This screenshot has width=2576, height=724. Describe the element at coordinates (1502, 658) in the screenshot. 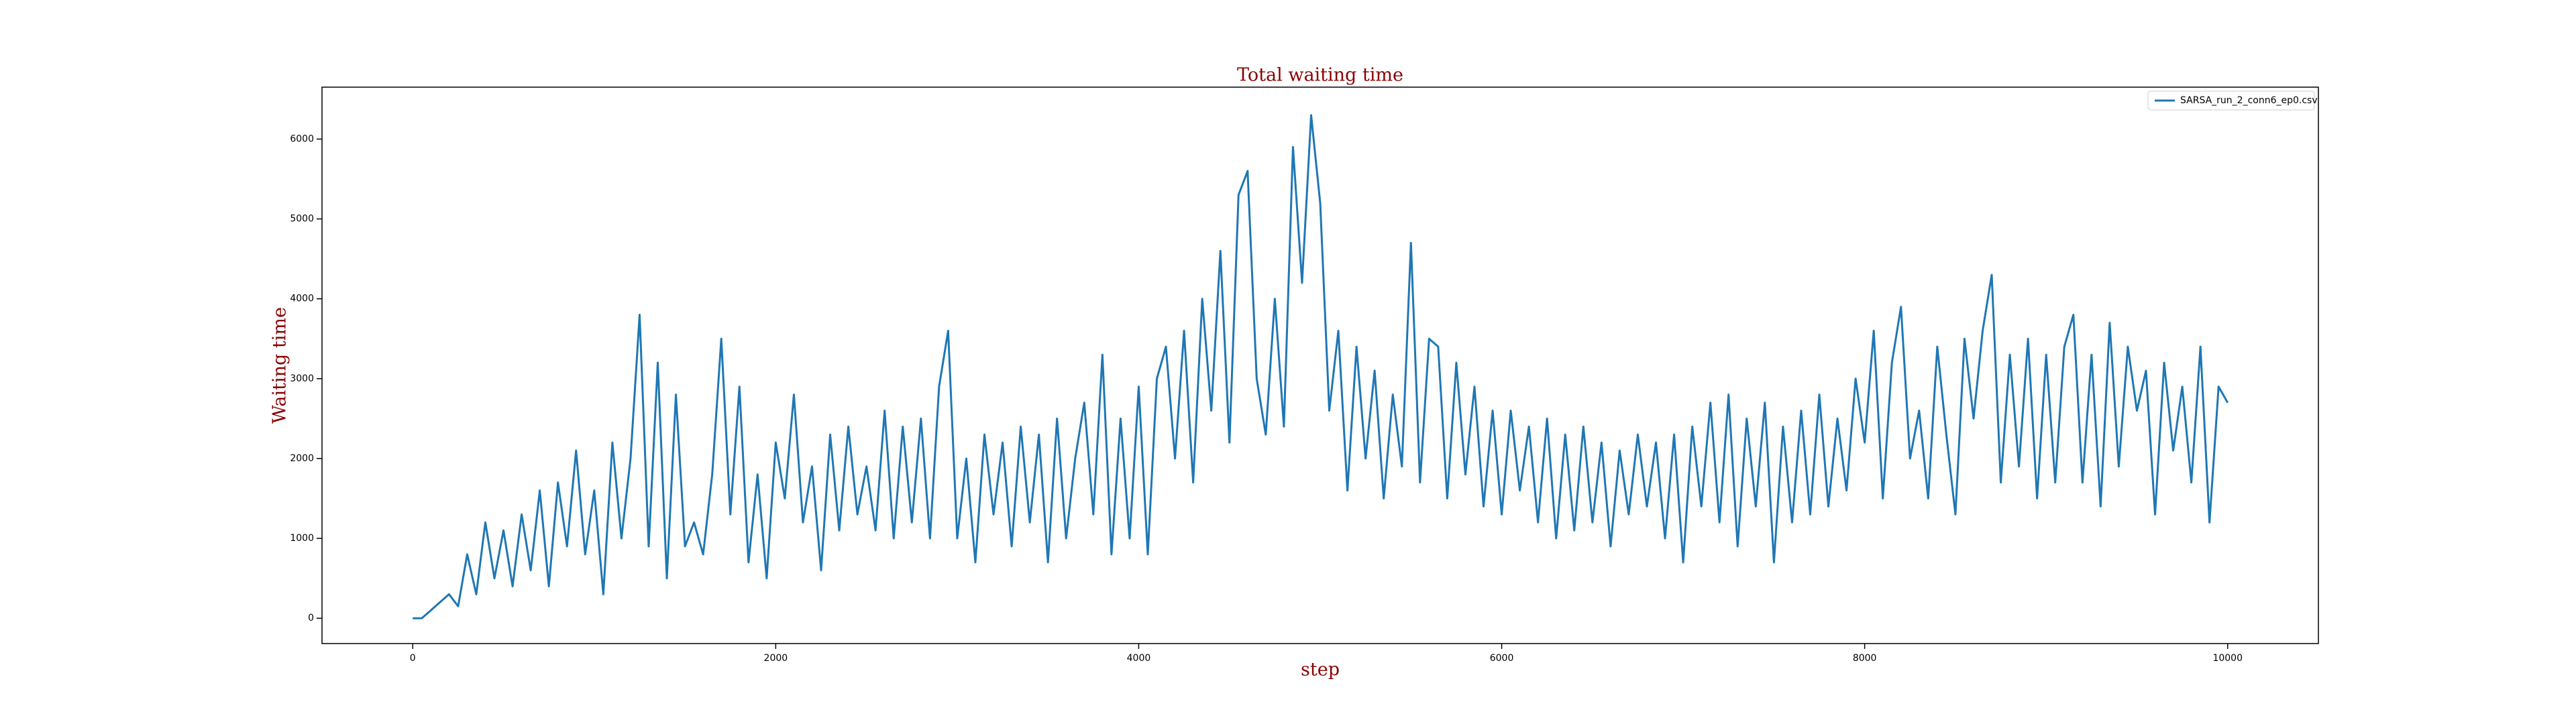

I see `x-tick-label: 6000` at that location.